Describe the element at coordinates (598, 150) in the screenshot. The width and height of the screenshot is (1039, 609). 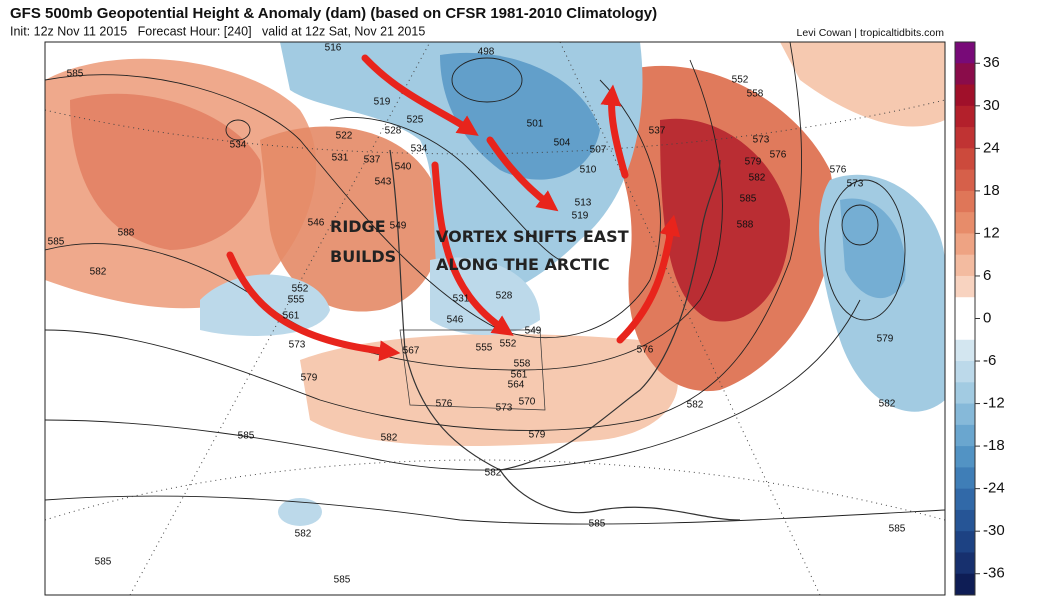
I see `contour-label: 507` at that location.